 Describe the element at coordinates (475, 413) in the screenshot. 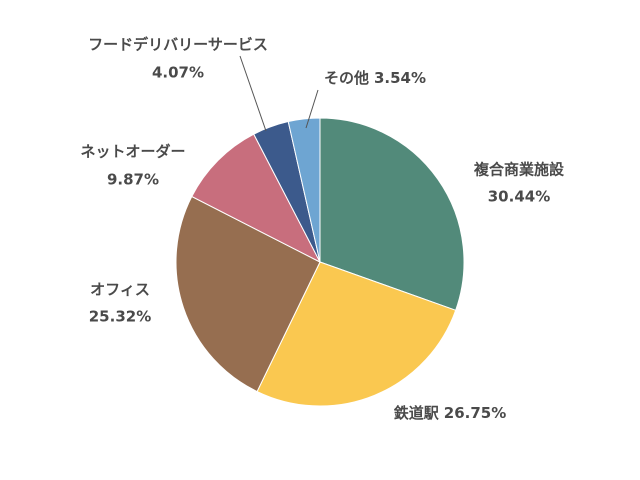

I see `value-label: 26.75%` at that location.